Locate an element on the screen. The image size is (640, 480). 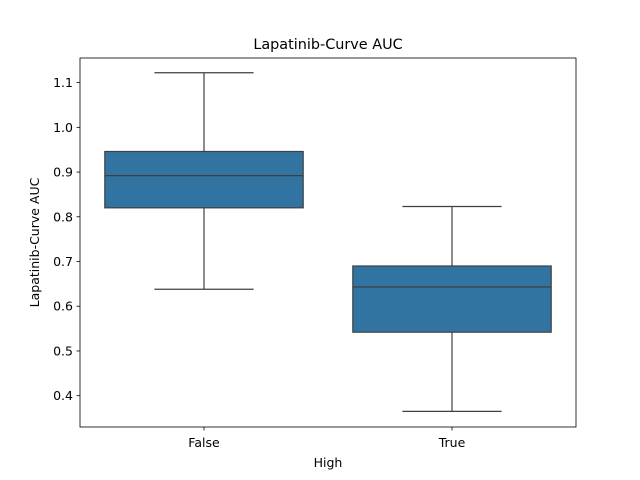
y-tick-label: 1.0 is located at coordinates (63, 127).